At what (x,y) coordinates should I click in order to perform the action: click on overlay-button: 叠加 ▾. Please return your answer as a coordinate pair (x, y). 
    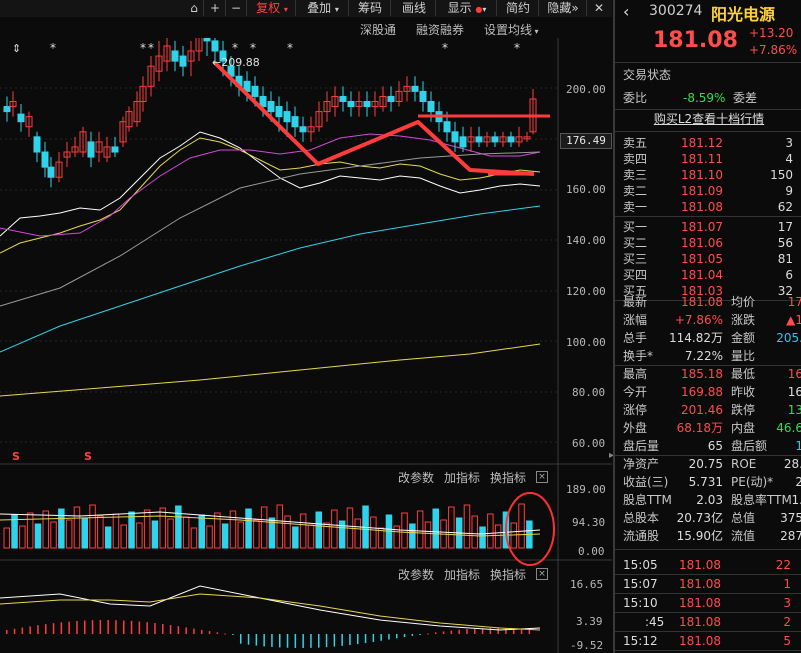
    Looking at the image, I should click on (323, 8).